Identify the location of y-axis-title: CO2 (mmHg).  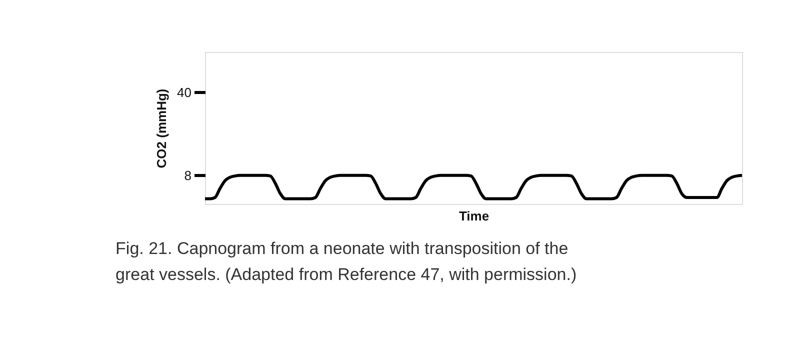
(162, 128).